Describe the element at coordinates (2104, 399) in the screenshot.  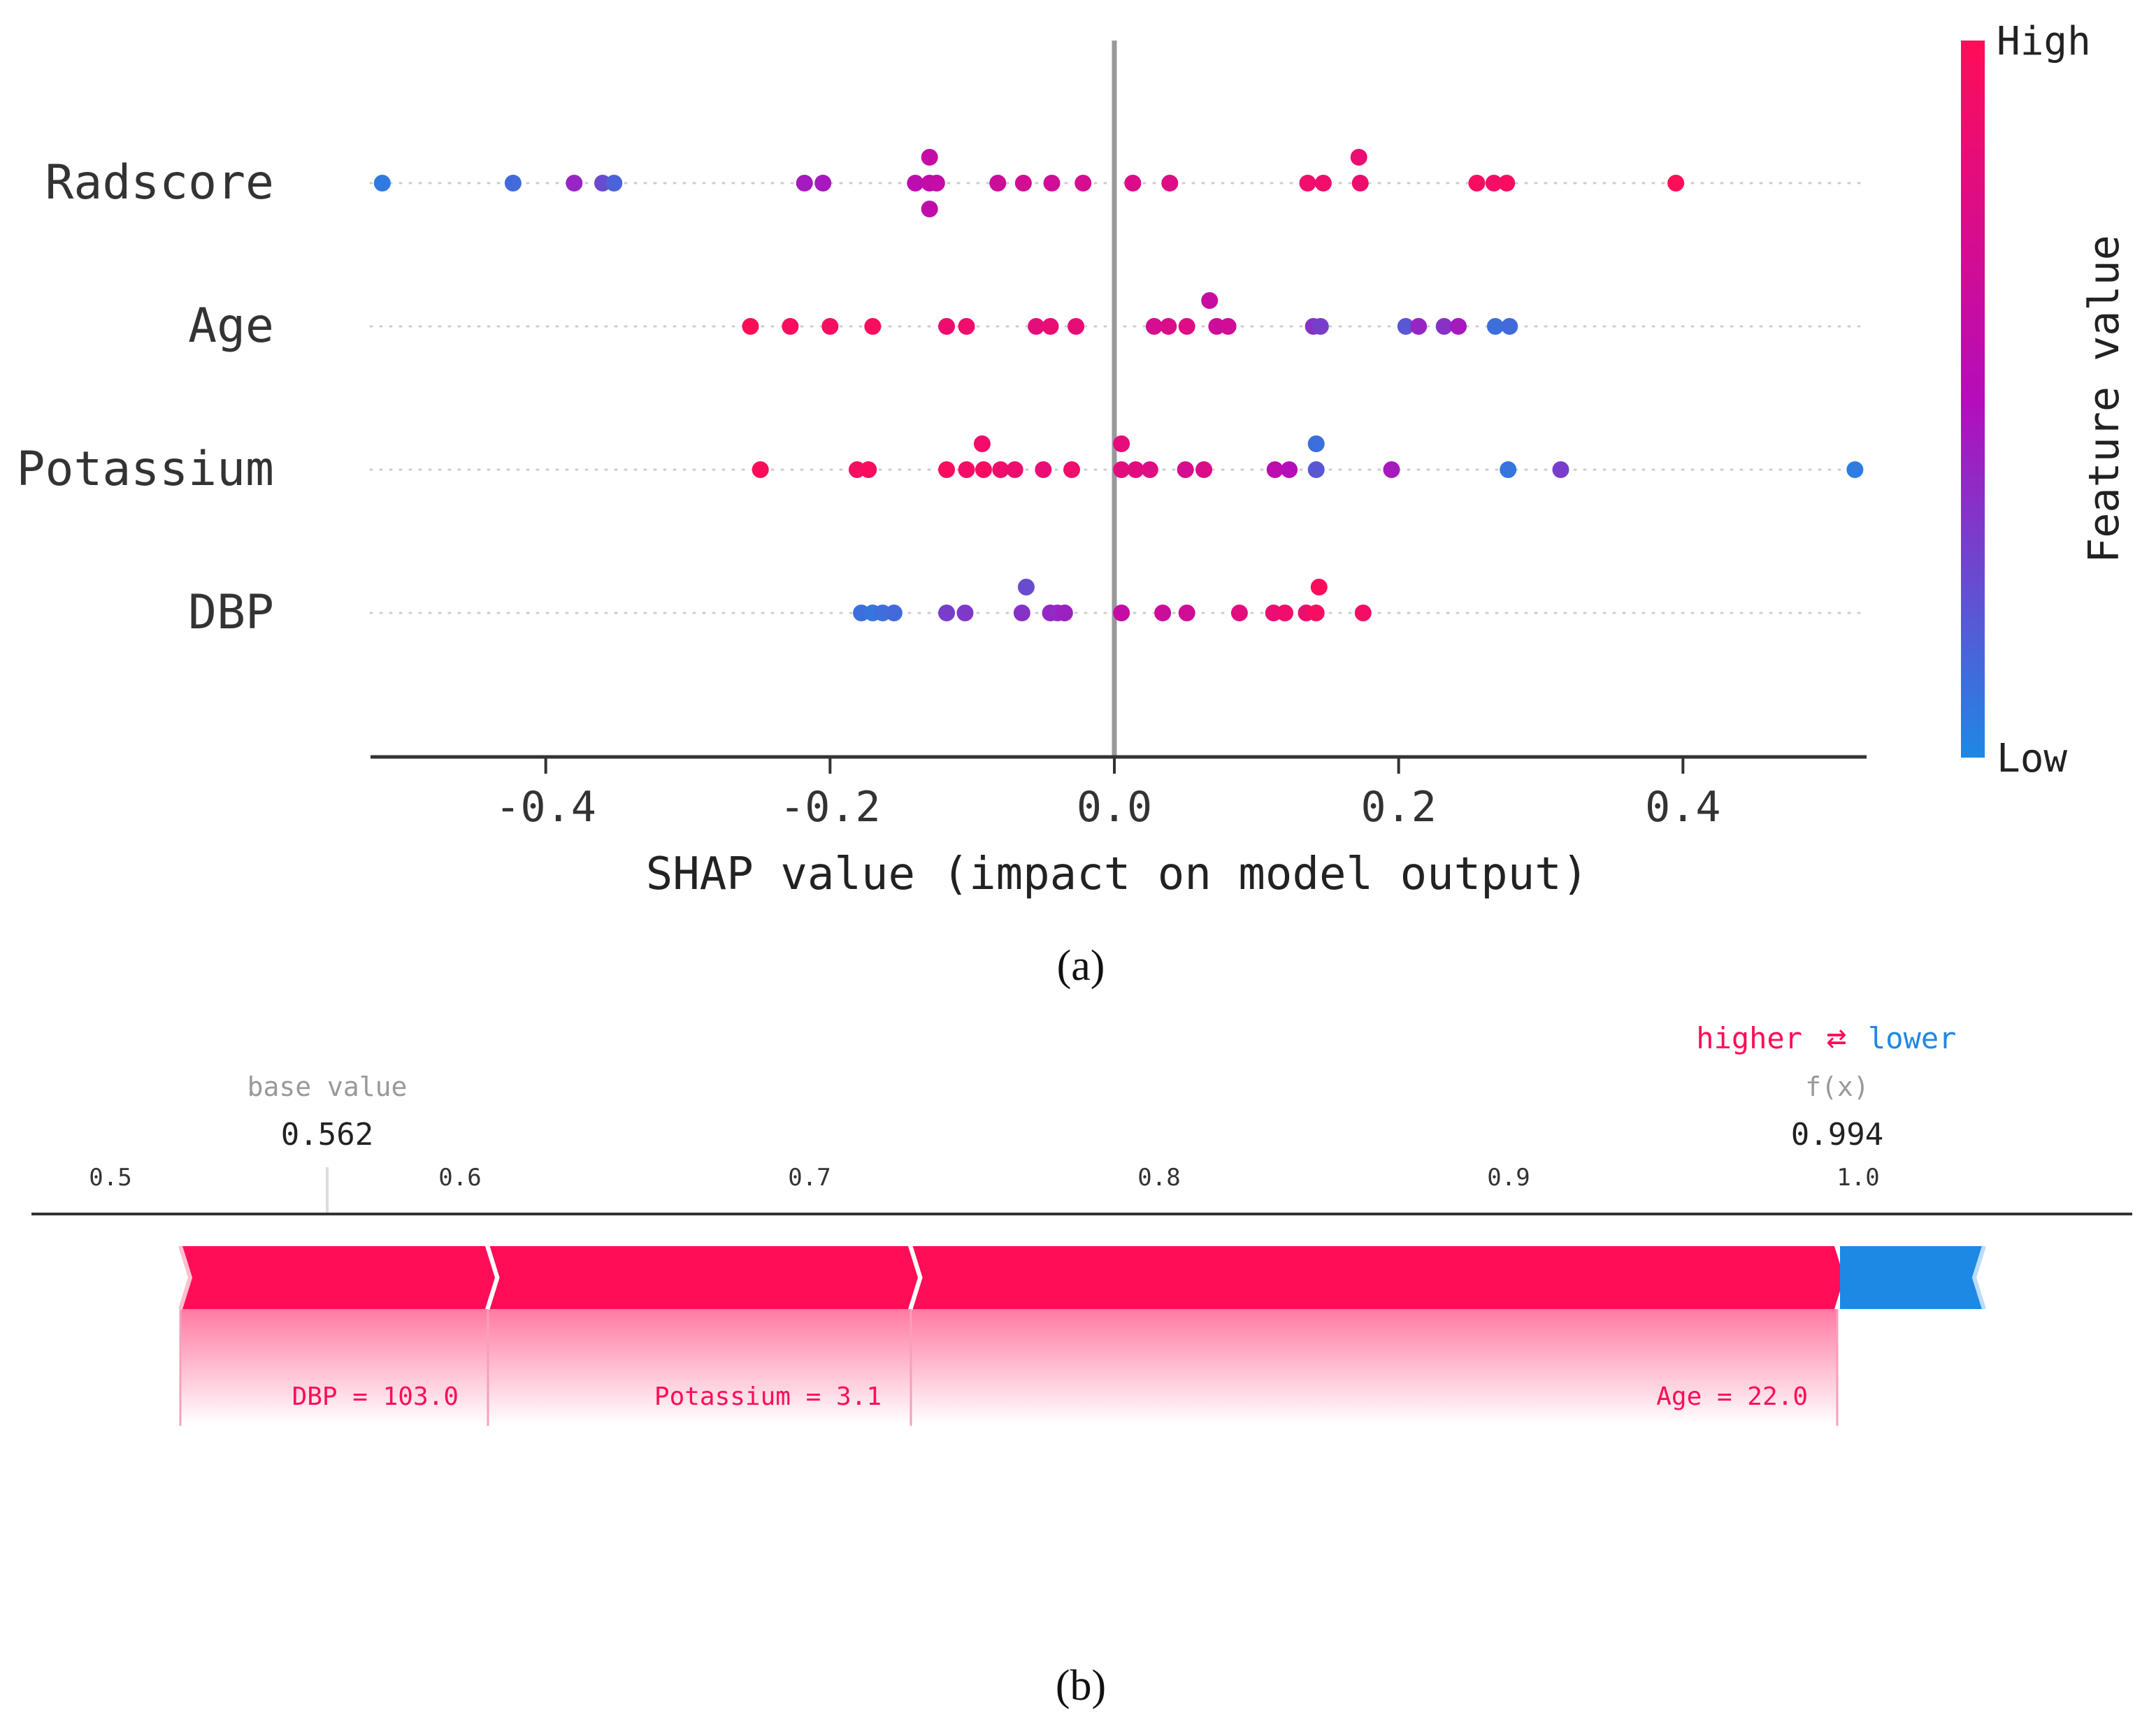
I see `colorbar-title: Feature value` at that location.